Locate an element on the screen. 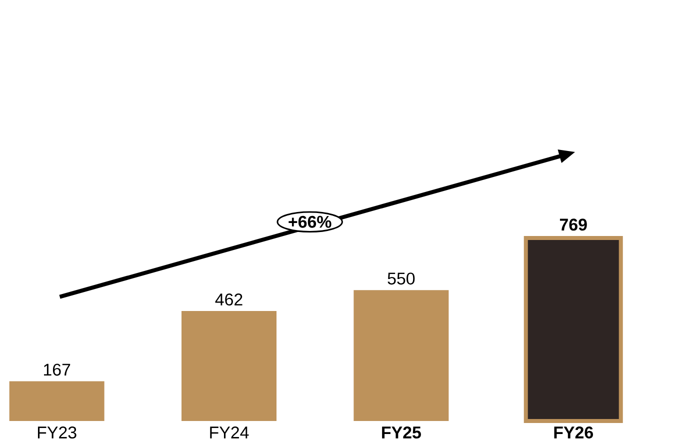 Image resolution: width=687 pixels, height=442 pixels. data-label: 167 is located at coordinates (57, 370).